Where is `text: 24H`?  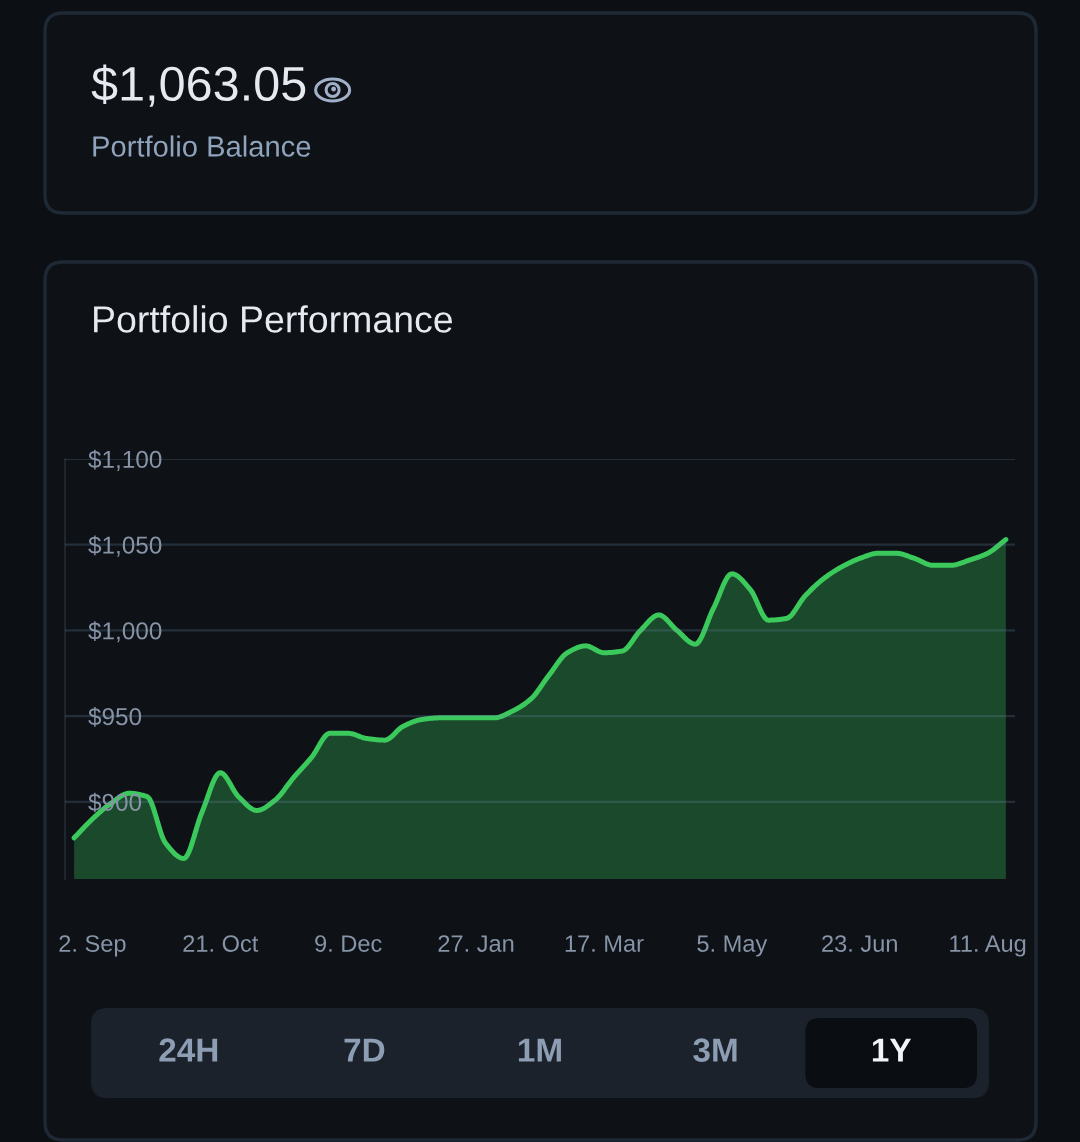 text: 24H is located at coordinates (188, 1050).